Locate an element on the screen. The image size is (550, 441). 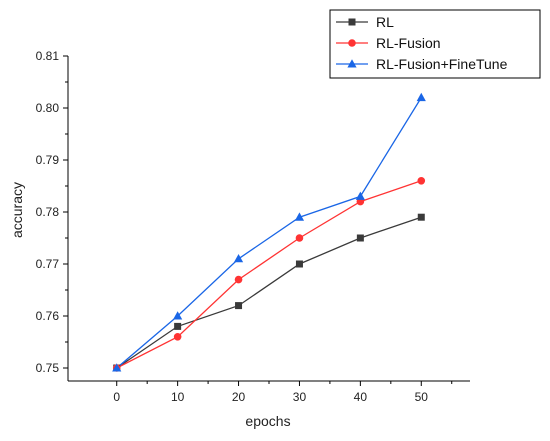
legend: RL RL-Fusion RL-Fusion+FineTune is located at coordinates (435, 44).